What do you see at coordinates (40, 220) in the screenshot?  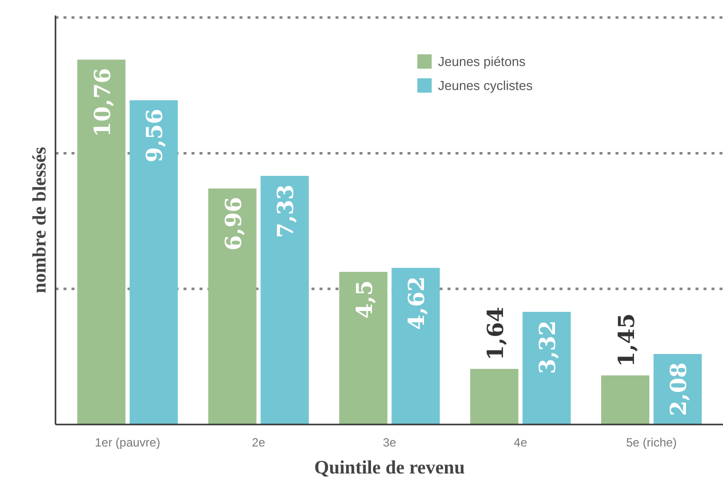 I see `y-axis-title: nombre de blessés` at bounding box center [40, 220].